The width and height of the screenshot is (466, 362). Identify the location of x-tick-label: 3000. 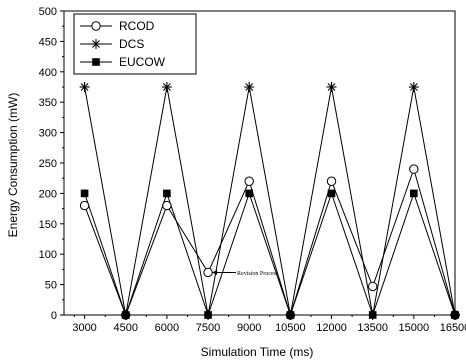
(84, 328).